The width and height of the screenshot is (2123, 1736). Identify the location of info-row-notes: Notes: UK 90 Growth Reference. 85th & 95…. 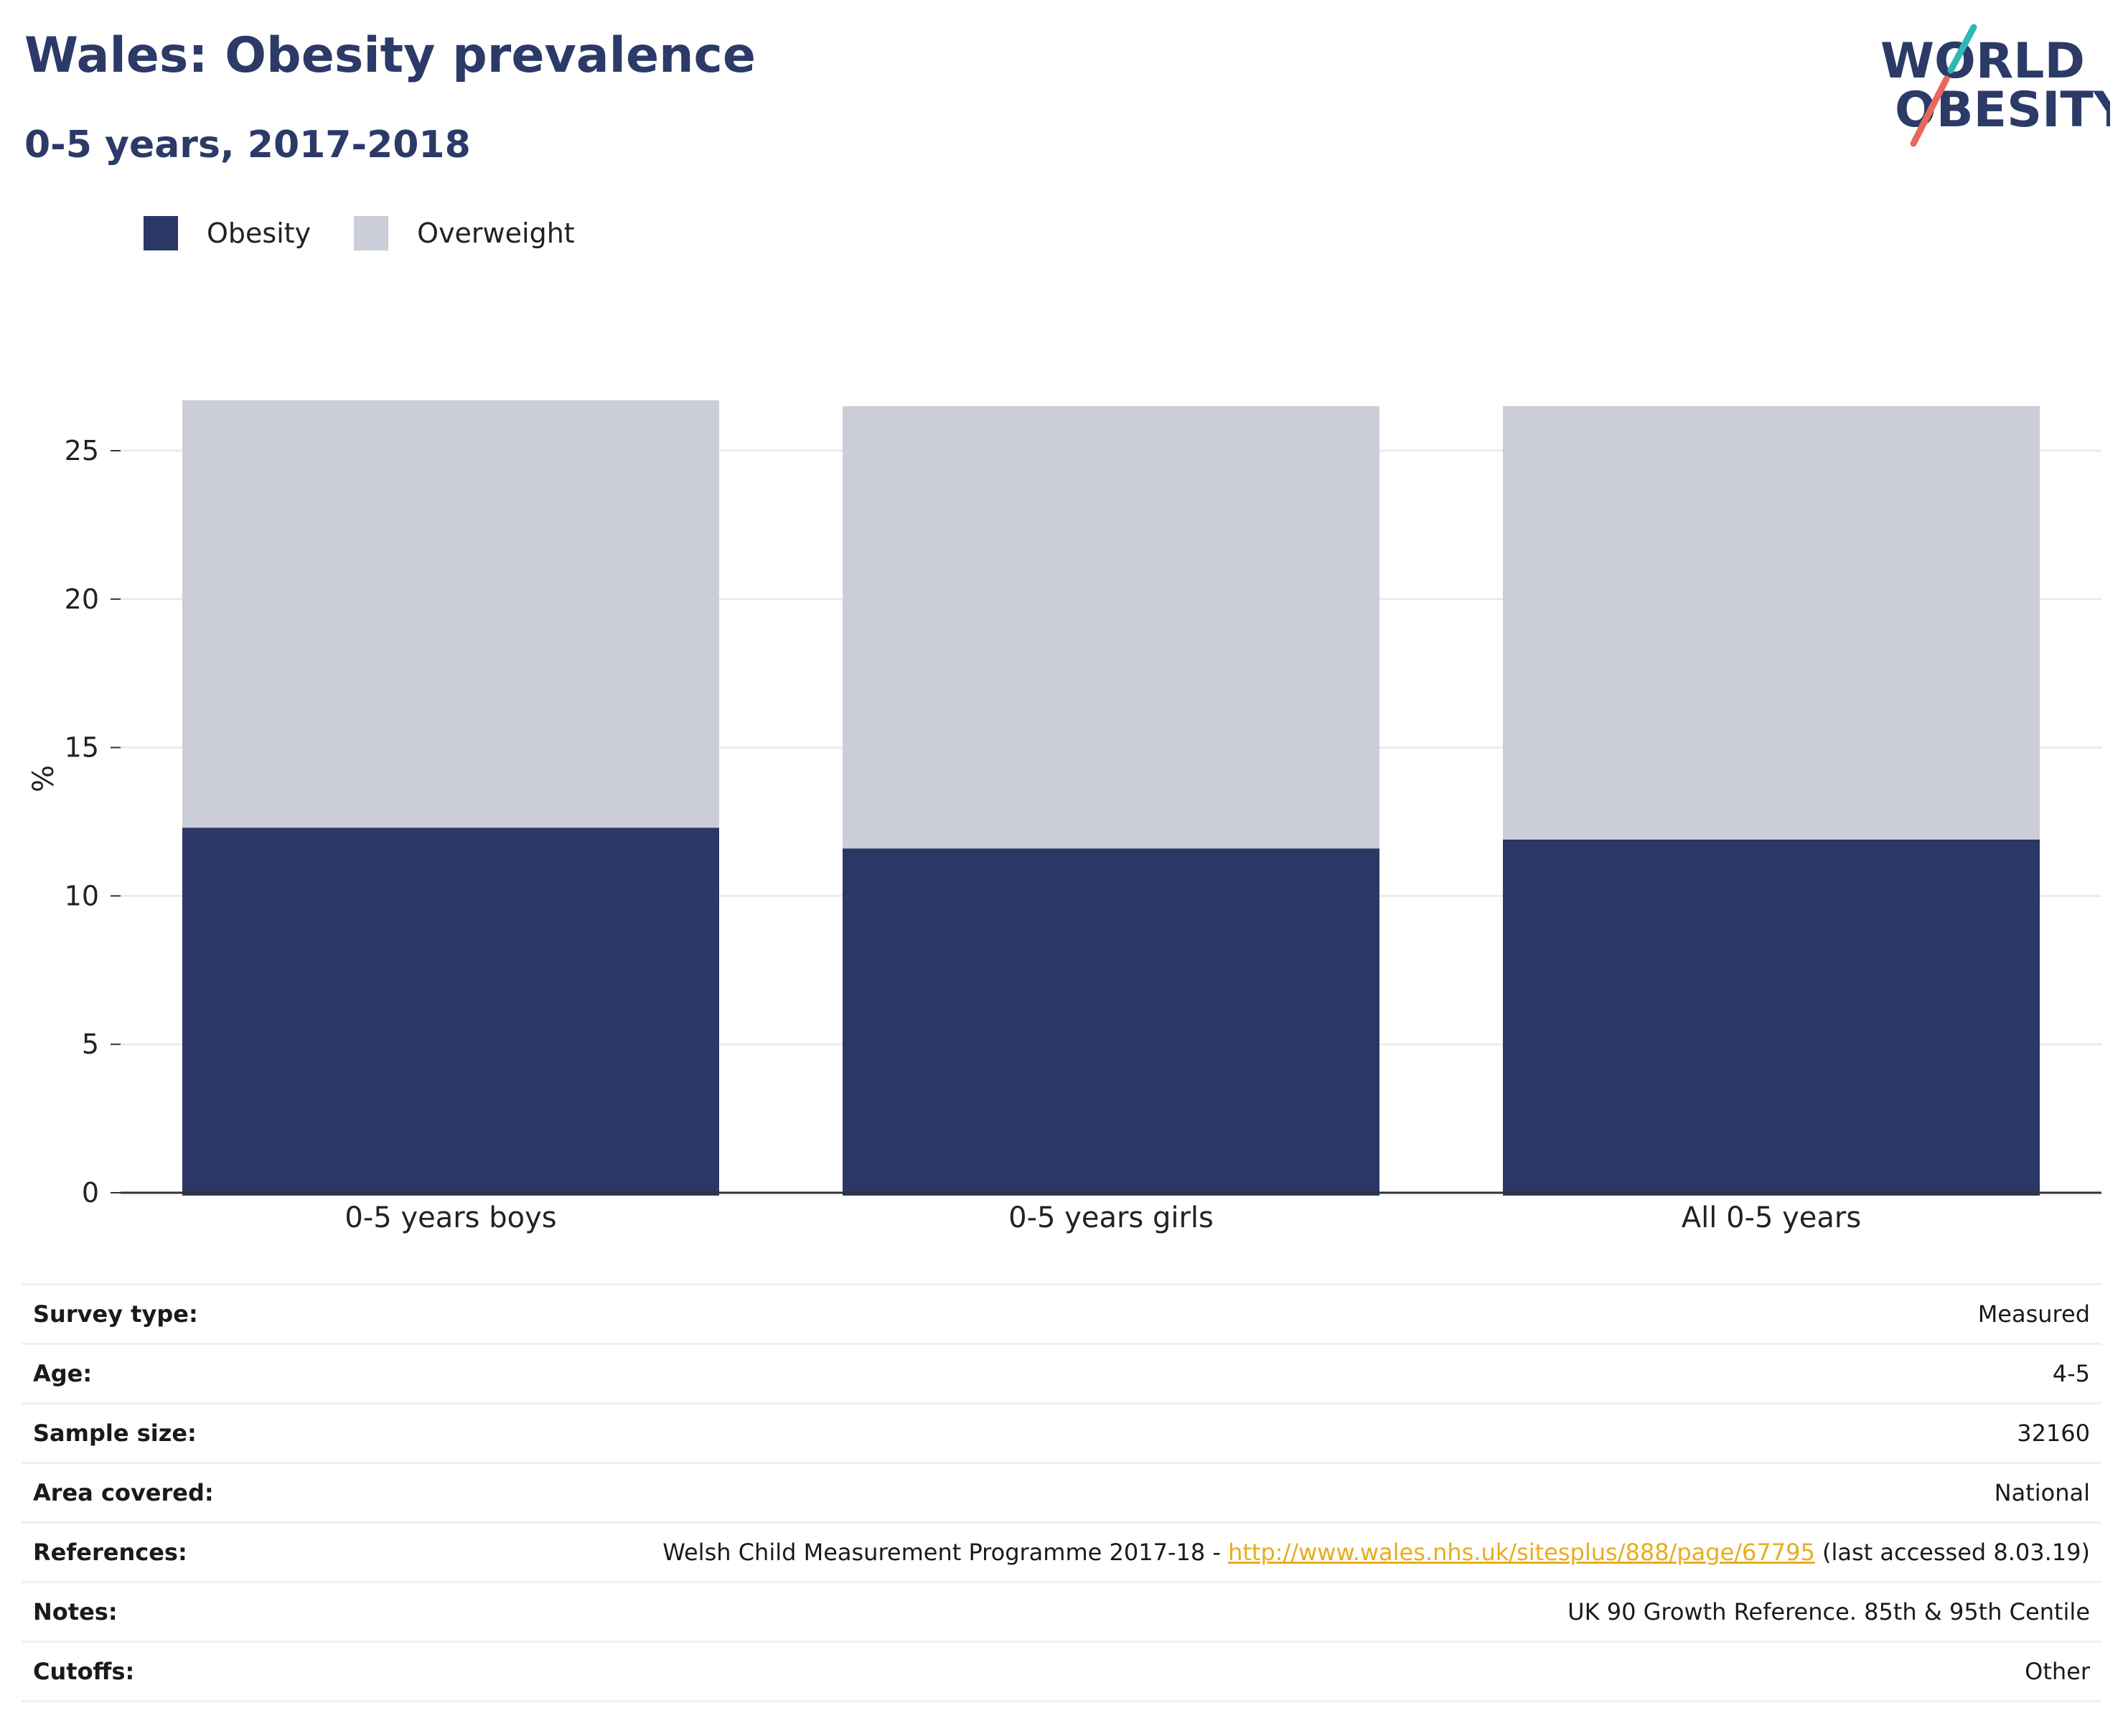
(1061, 1612).